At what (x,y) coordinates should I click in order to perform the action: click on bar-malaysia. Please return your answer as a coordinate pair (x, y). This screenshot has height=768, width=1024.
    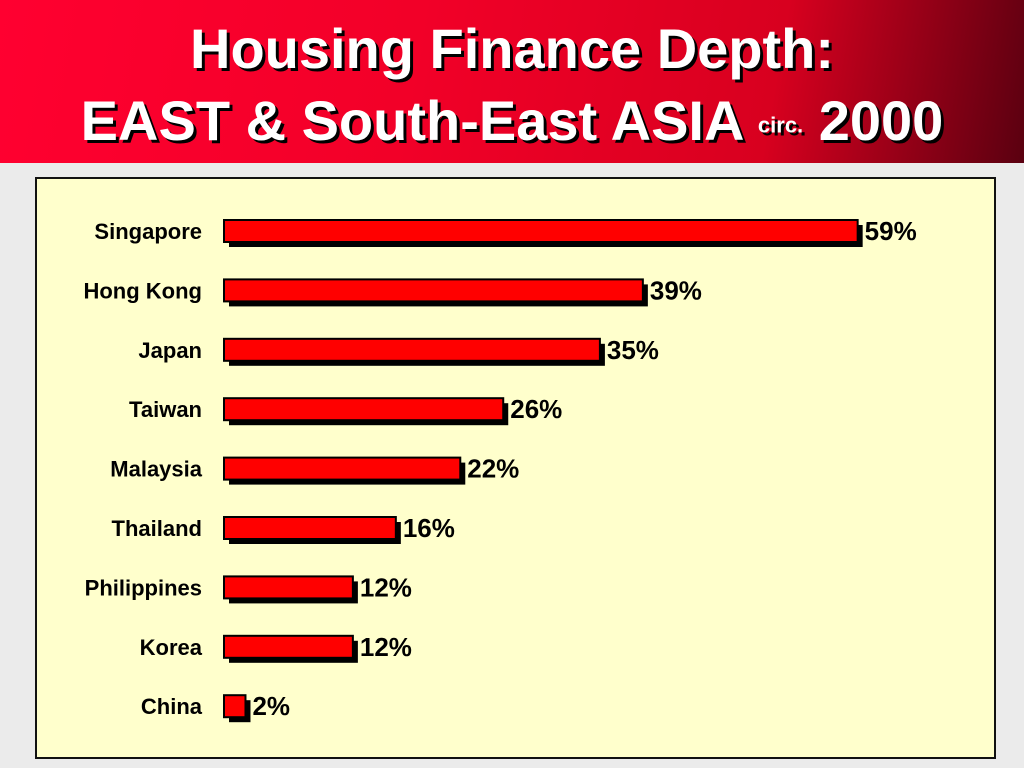
    Looking at the image, I should click on (342, 468).